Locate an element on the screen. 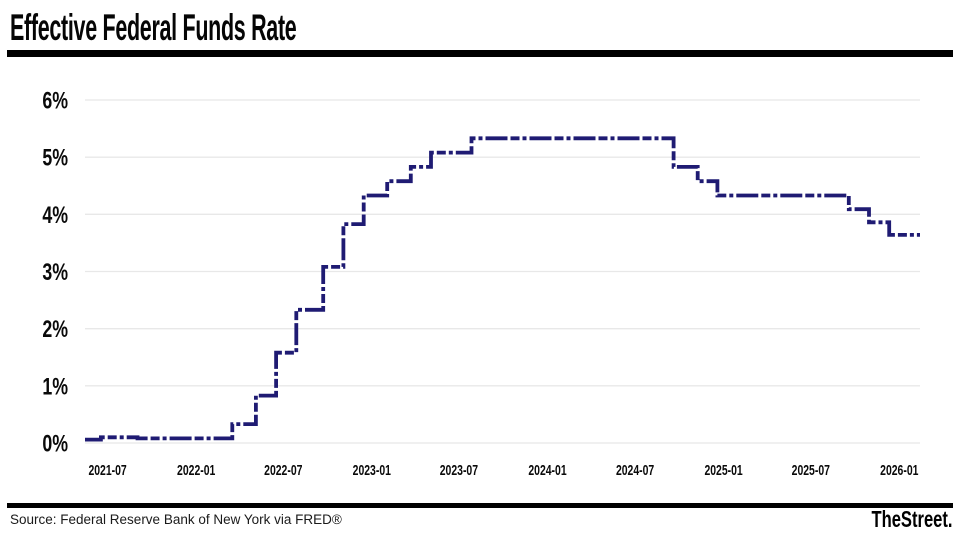  x-tick-label: 2024-01 is located at coordinates (547, 470).